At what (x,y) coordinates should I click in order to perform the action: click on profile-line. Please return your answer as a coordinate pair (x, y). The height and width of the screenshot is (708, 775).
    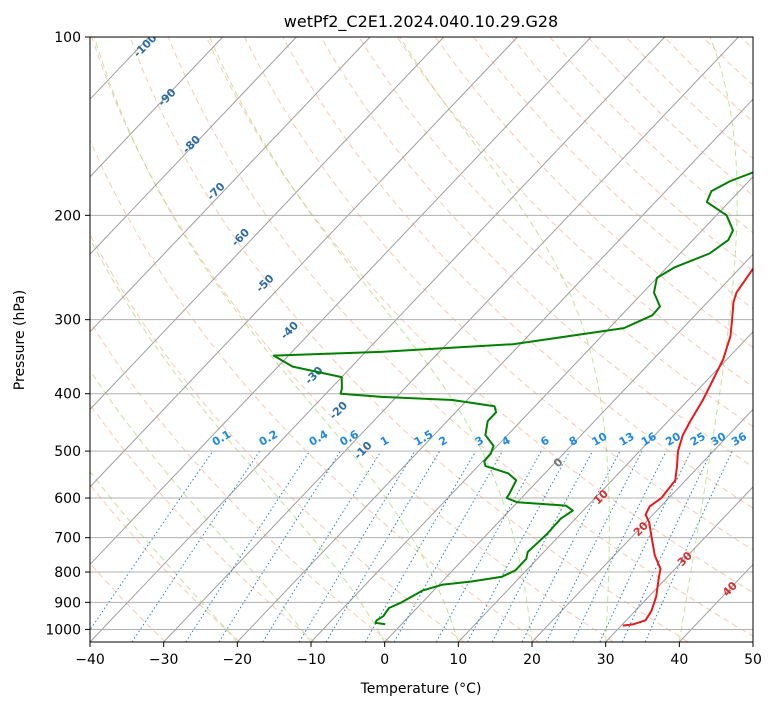
    Looking at the image, I should click on (687, 447).